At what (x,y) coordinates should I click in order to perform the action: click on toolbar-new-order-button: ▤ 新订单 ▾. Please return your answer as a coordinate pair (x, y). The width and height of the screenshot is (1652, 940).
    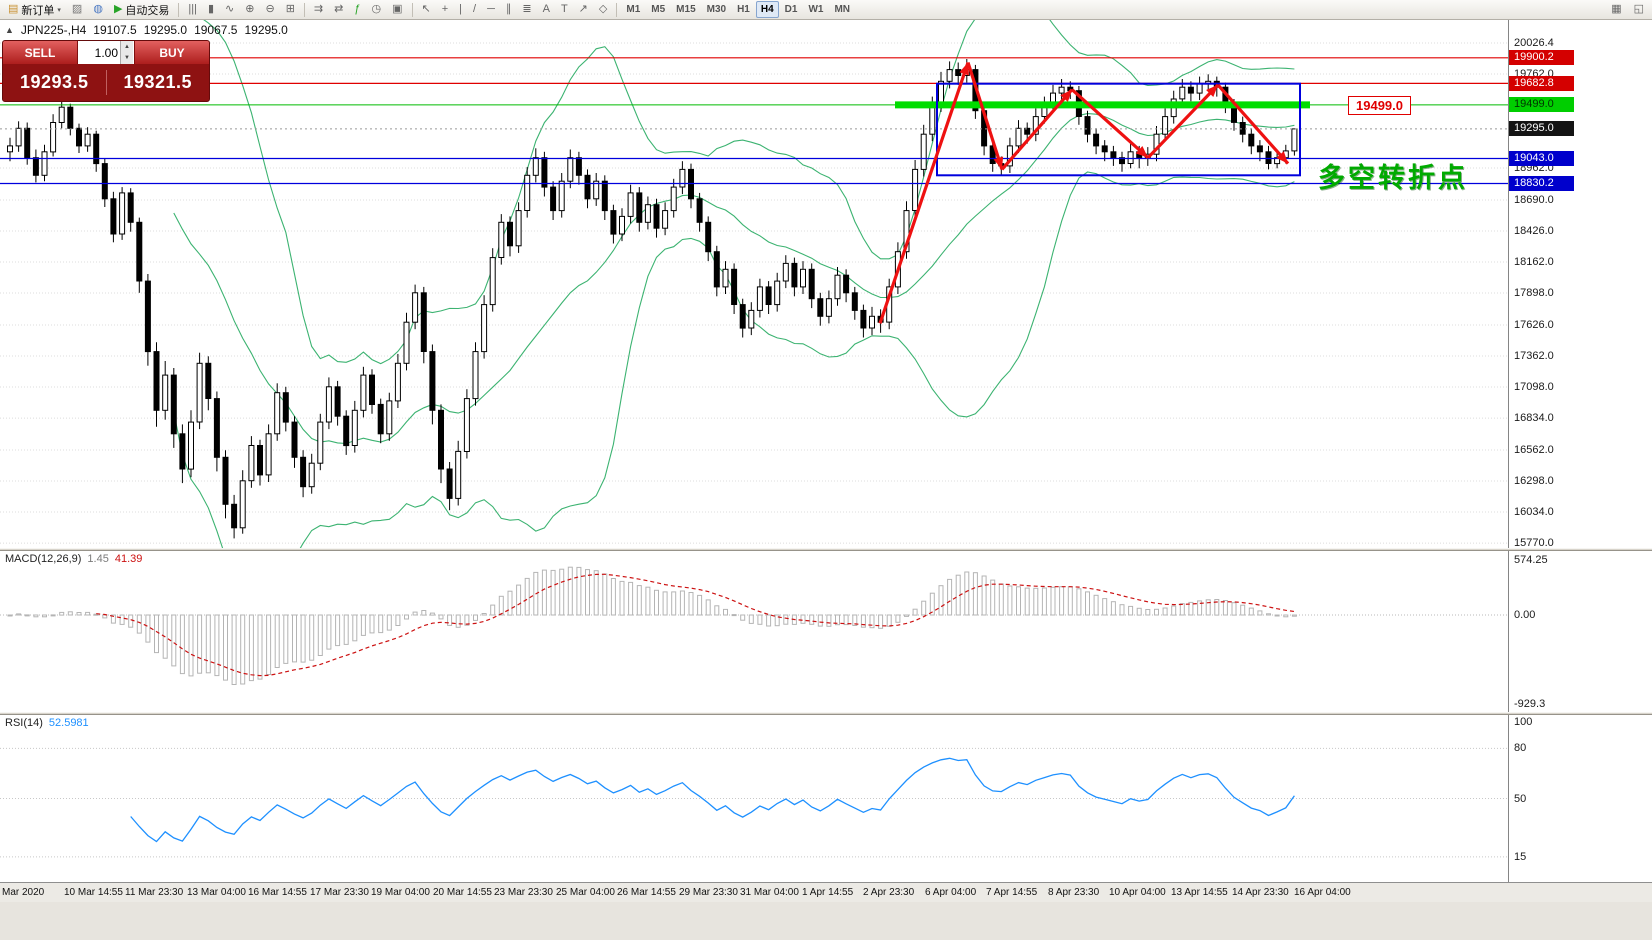
    Looking at the image, I should click on (34, 9).